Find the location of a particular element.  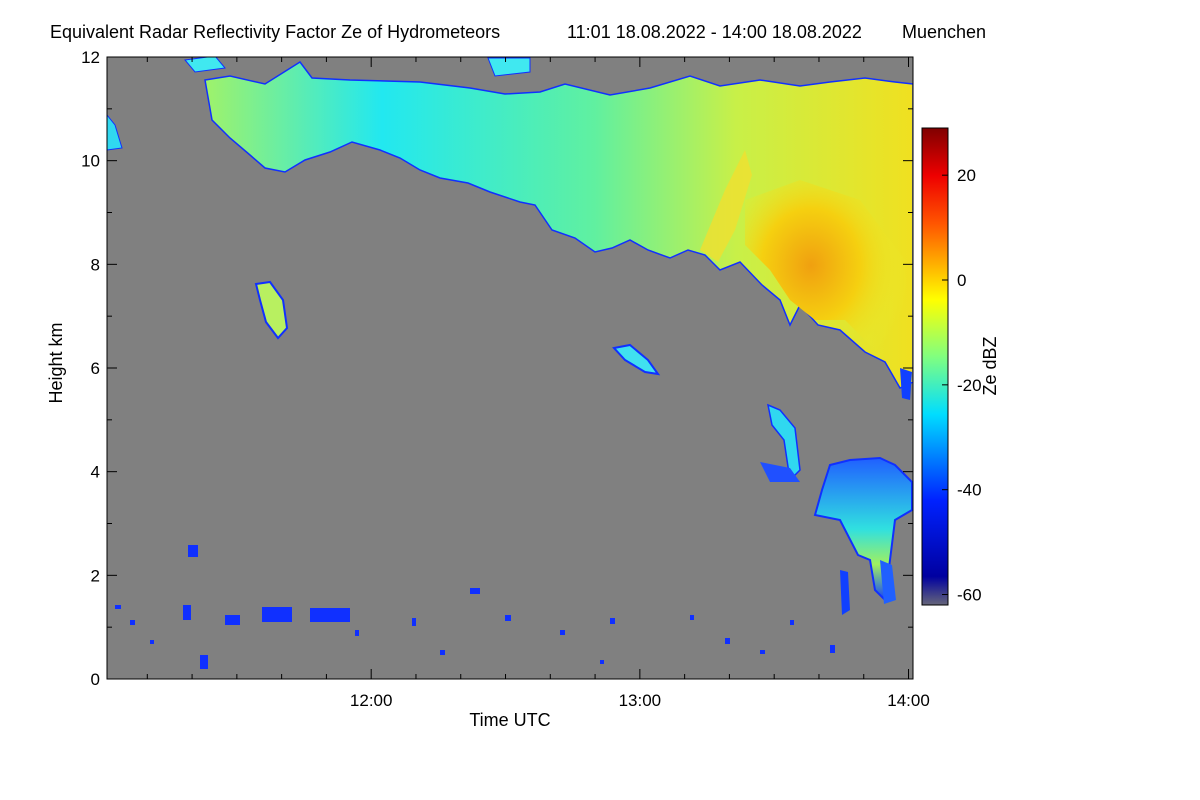

colorbar-tick-label: -40 is located at coordinates (969, 490).